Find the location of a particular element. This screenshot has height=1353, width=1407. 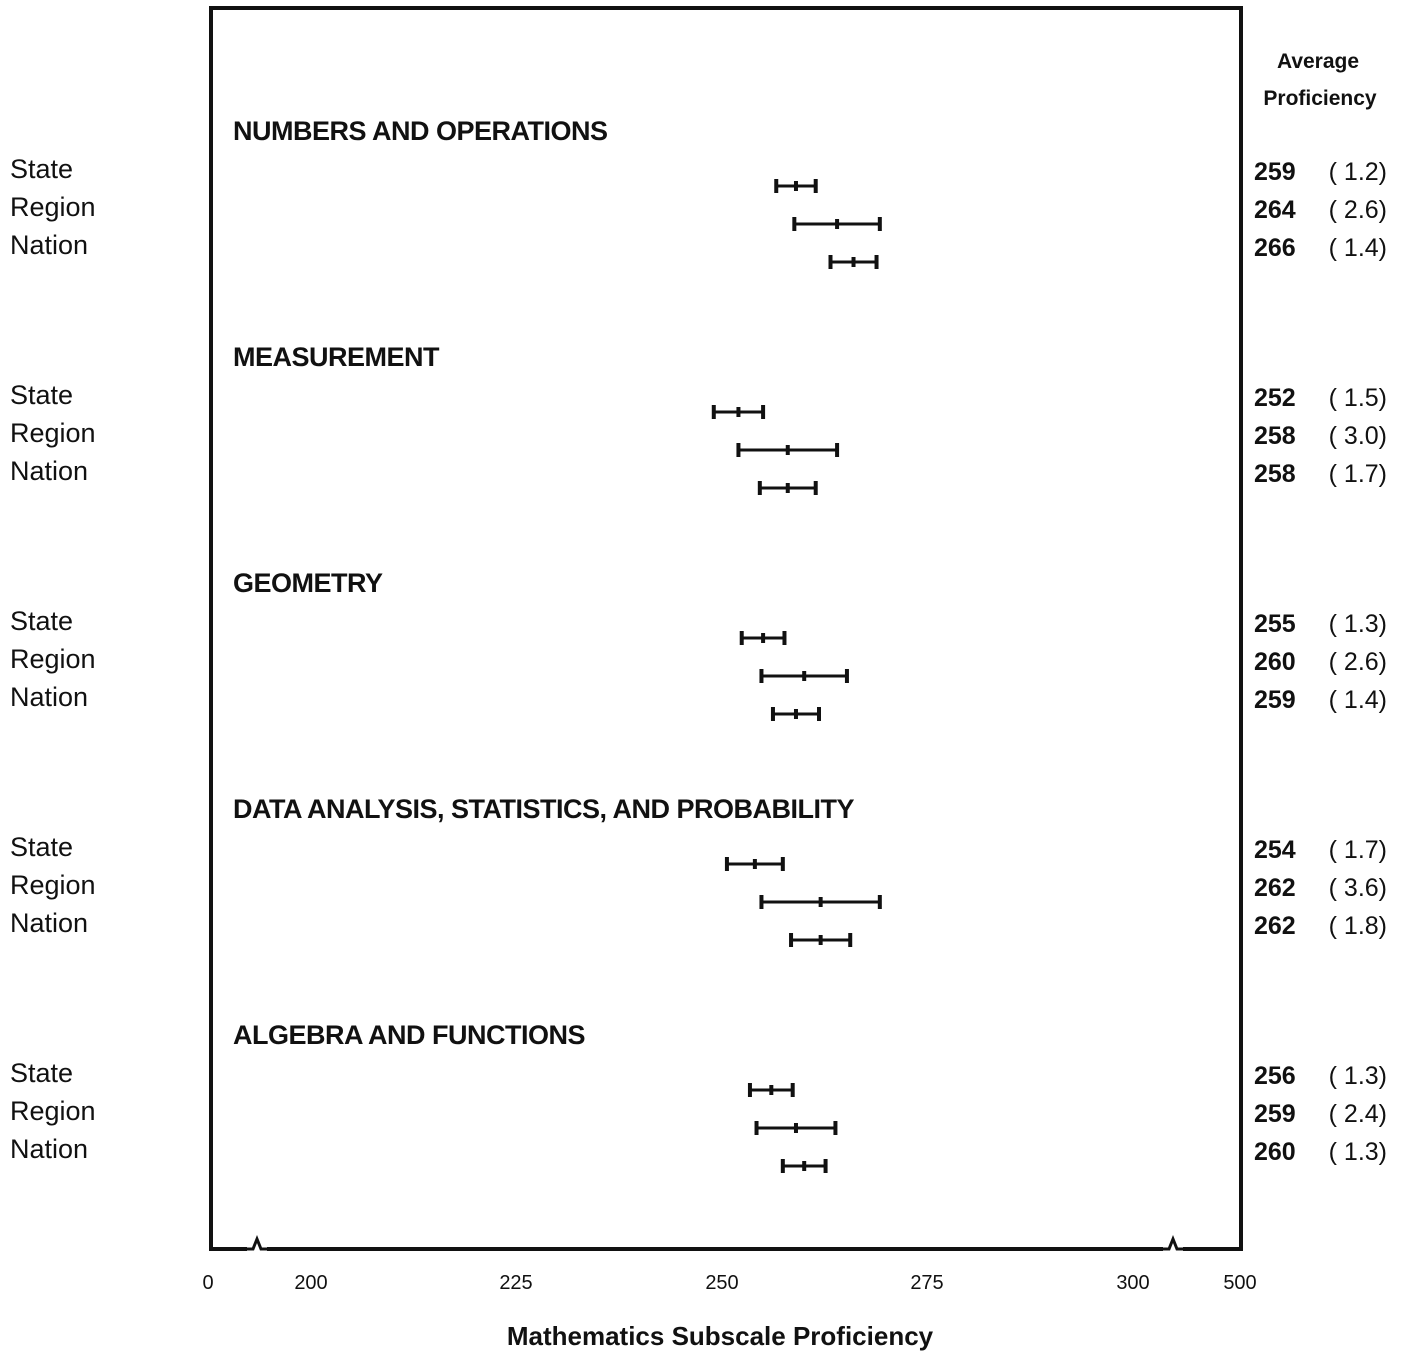

avg-value: 264 is located at coordinates (1275, 210).